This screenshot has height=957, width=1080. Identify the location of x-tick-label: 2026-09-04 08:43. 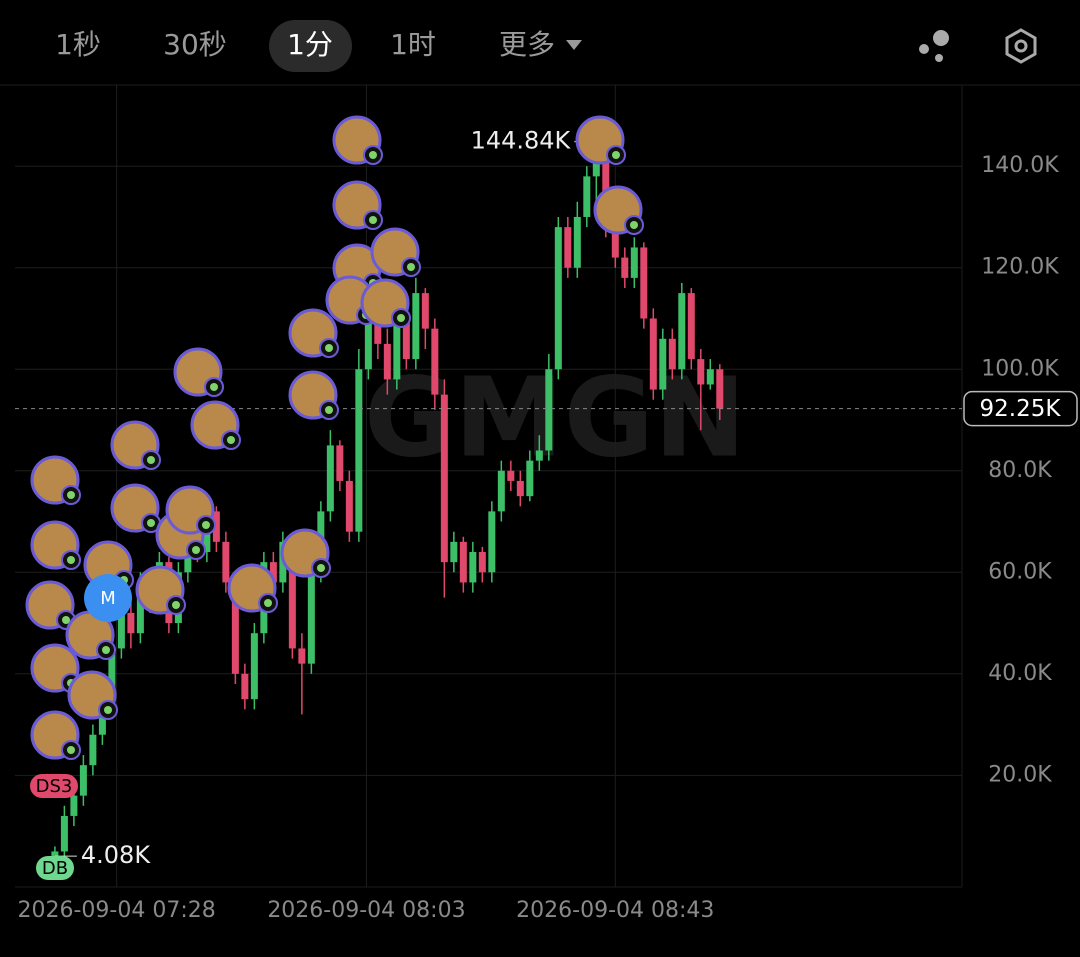
(615, 910).